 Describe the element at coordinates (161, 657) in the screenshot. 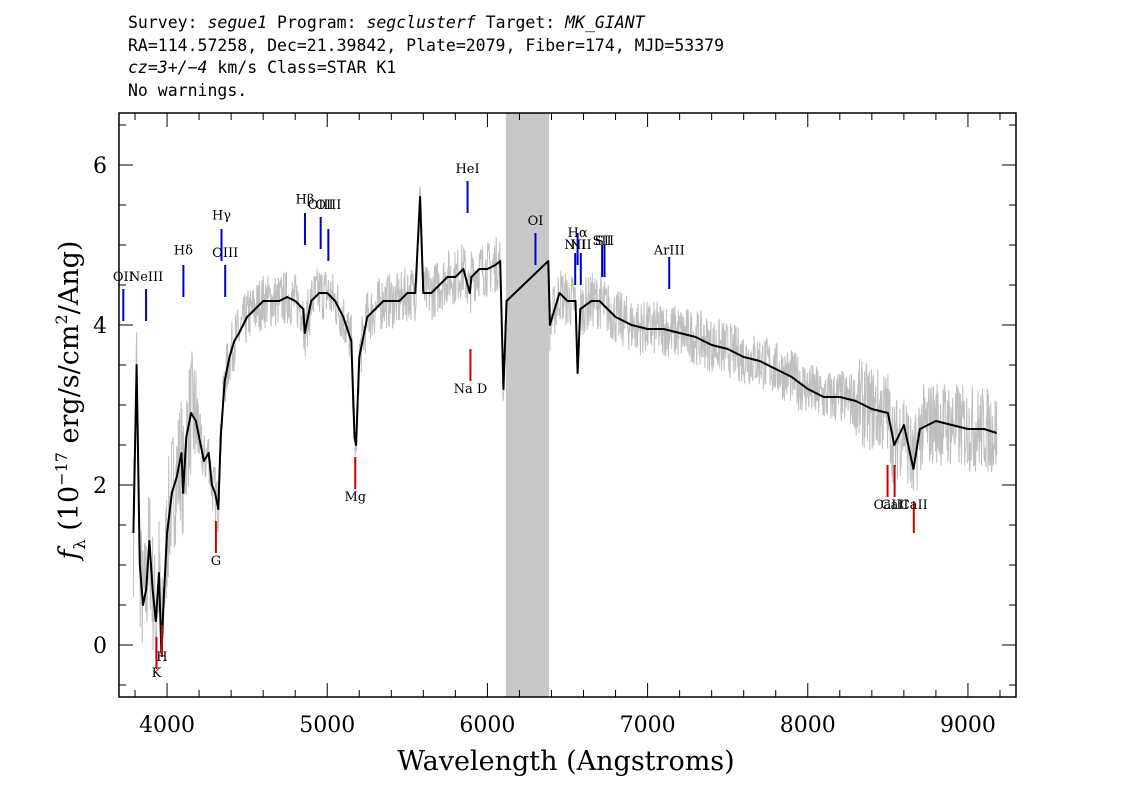

I see `line-label-h-17: H` at that location.